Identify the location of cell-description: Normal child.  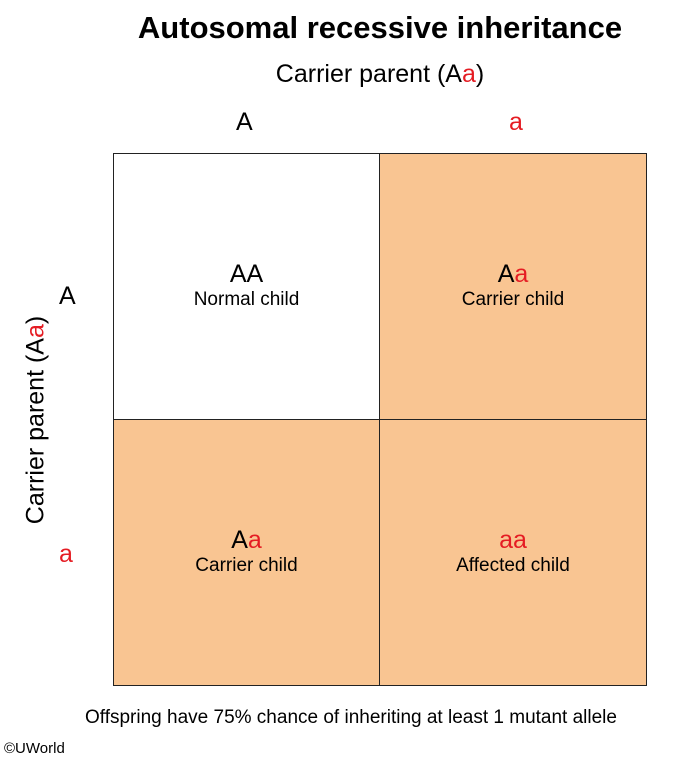
(246, 300).